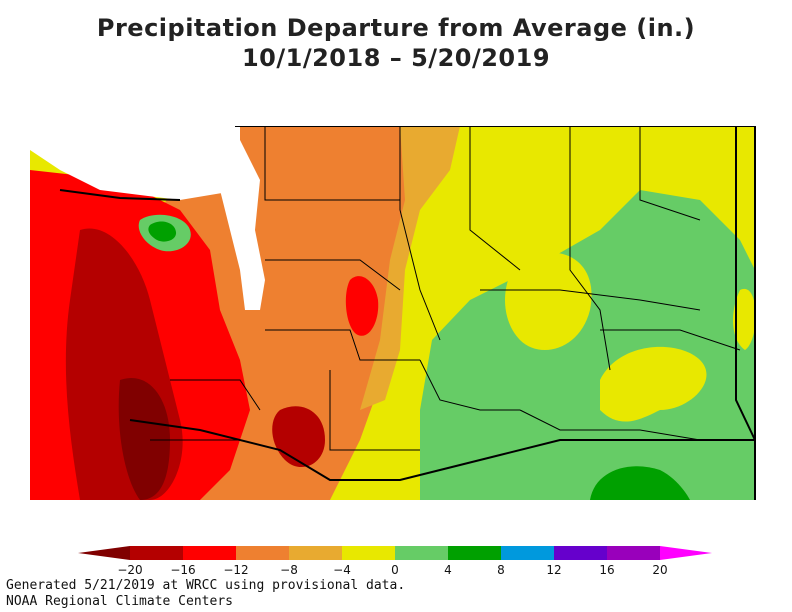 The image size is (792, 612). Describe the element at coordinates (182, 570) in the screenshot. I see `legend-tick-label: −16` at that location.